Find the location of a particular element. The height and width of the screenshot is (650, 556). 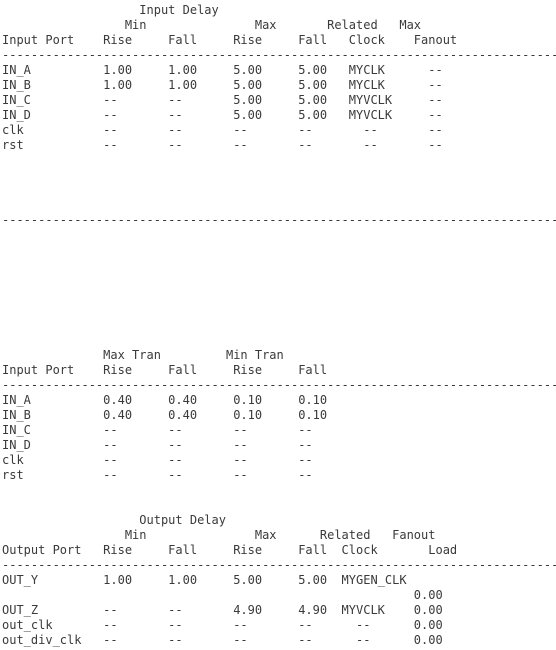

report-line: IN_C -- -- -- -- is located at coordinates (157, 430).